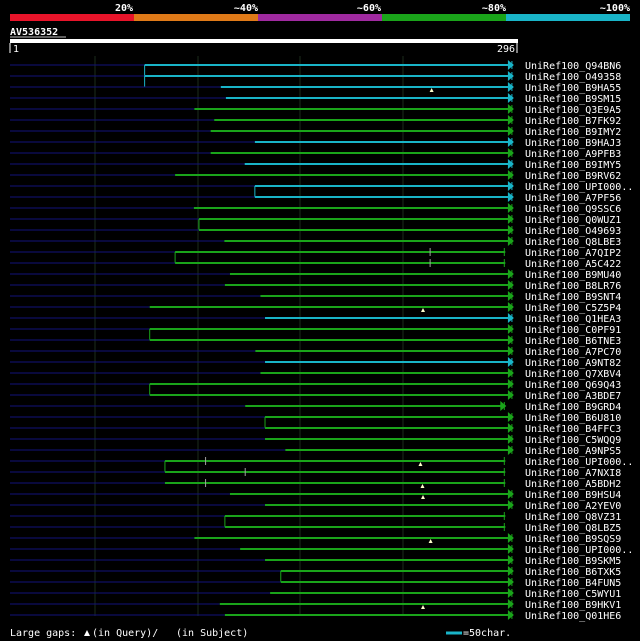 This screenshot has height=641, width=640. What do you see at coordinates (573, 330) in the screenshot?
I see `hit-label: UniRef100_C0PF91` at bounding box center [573, 330].